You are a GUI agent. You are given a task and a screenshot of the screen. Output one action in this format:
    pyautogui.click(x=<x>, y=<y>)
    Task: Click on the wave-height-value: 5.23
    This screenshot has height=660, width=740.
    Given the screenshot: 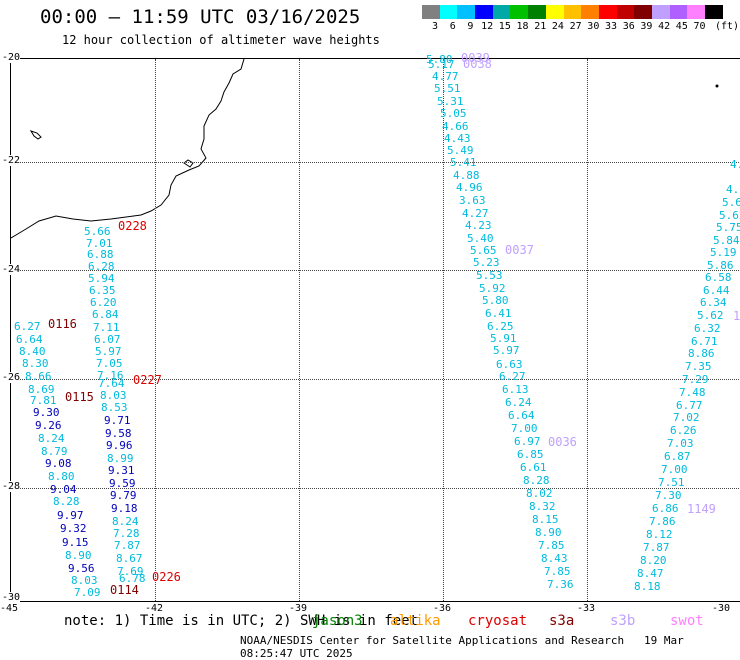 What is the action you would take?
    pyautogui.click(x=486, y=262)
    